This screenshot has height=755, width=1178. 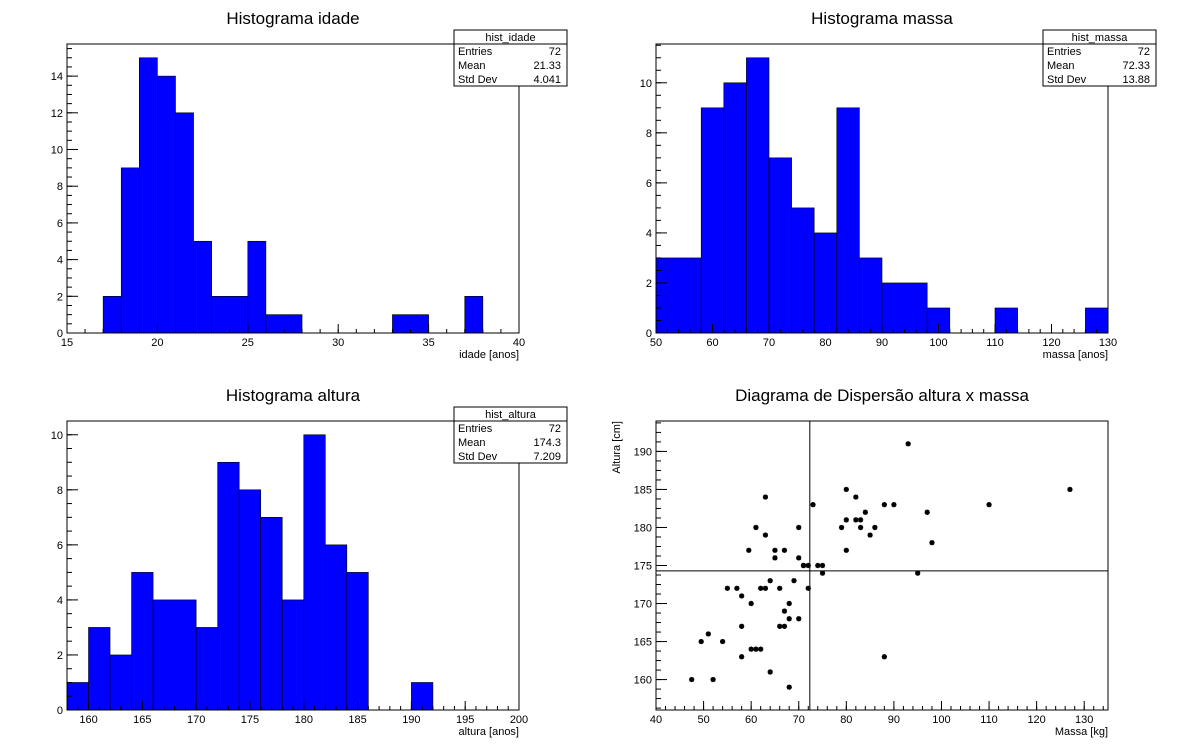 I want to click on x-axis-label: massa [anos], so click(x=1075, y=355).